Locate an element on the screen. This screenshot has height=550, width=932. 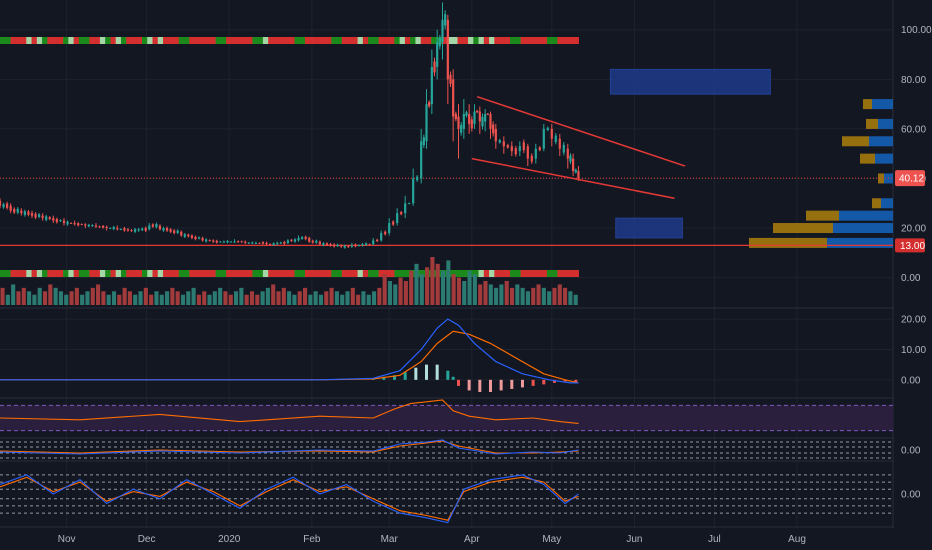
price-tick-label: 80.00 is located at coordinates (913, 80).